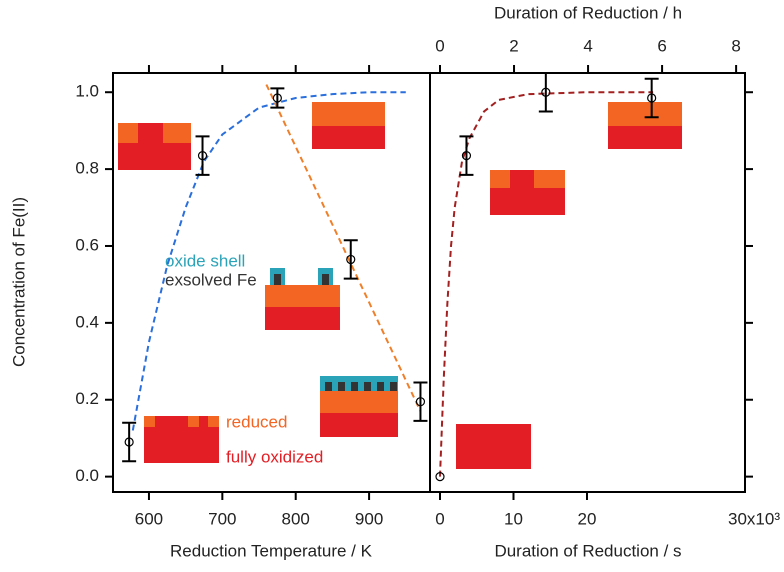 This screenshot has width=784, height=572. I want to click on x-tick-label: 700, so click(222, 518).